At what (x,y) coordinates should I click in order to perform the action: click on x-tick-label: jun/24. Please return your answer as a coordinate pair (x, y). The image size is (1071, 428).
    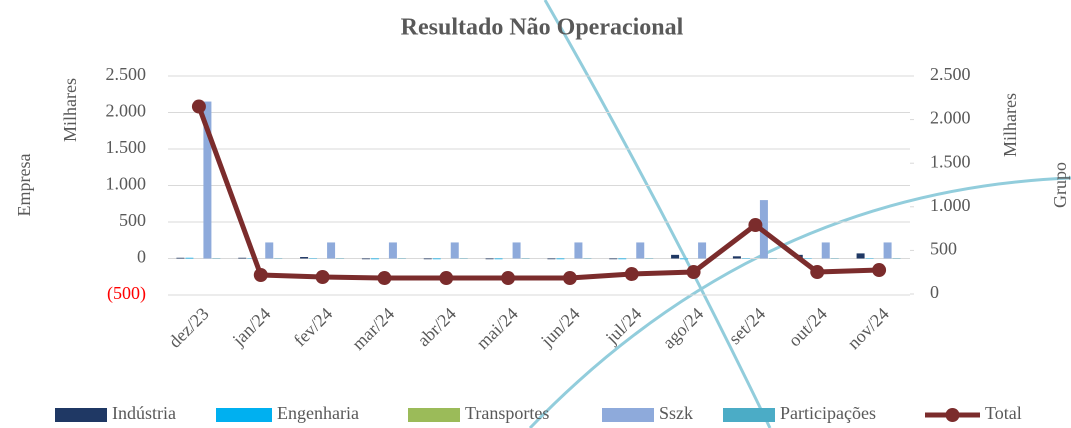
    Looking at the image, I should click on (559, 327).